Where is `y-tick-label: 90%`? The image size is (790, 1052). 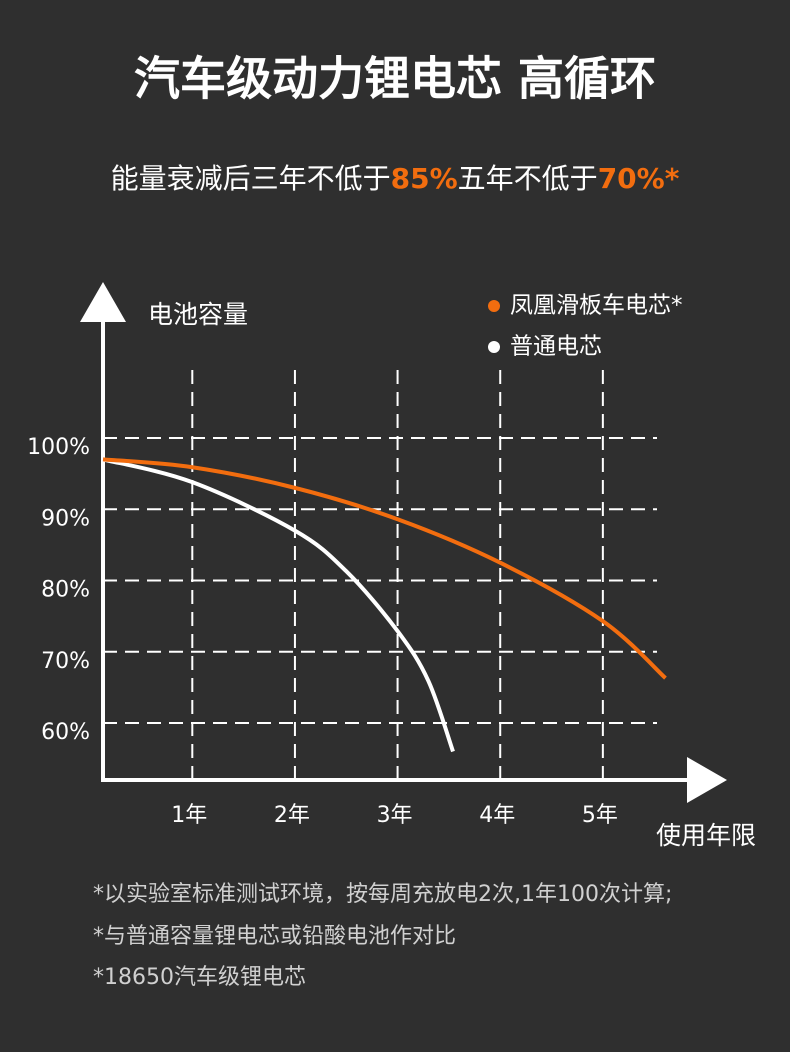
y-tick-label: 90% is located at coordinates (65, 518).